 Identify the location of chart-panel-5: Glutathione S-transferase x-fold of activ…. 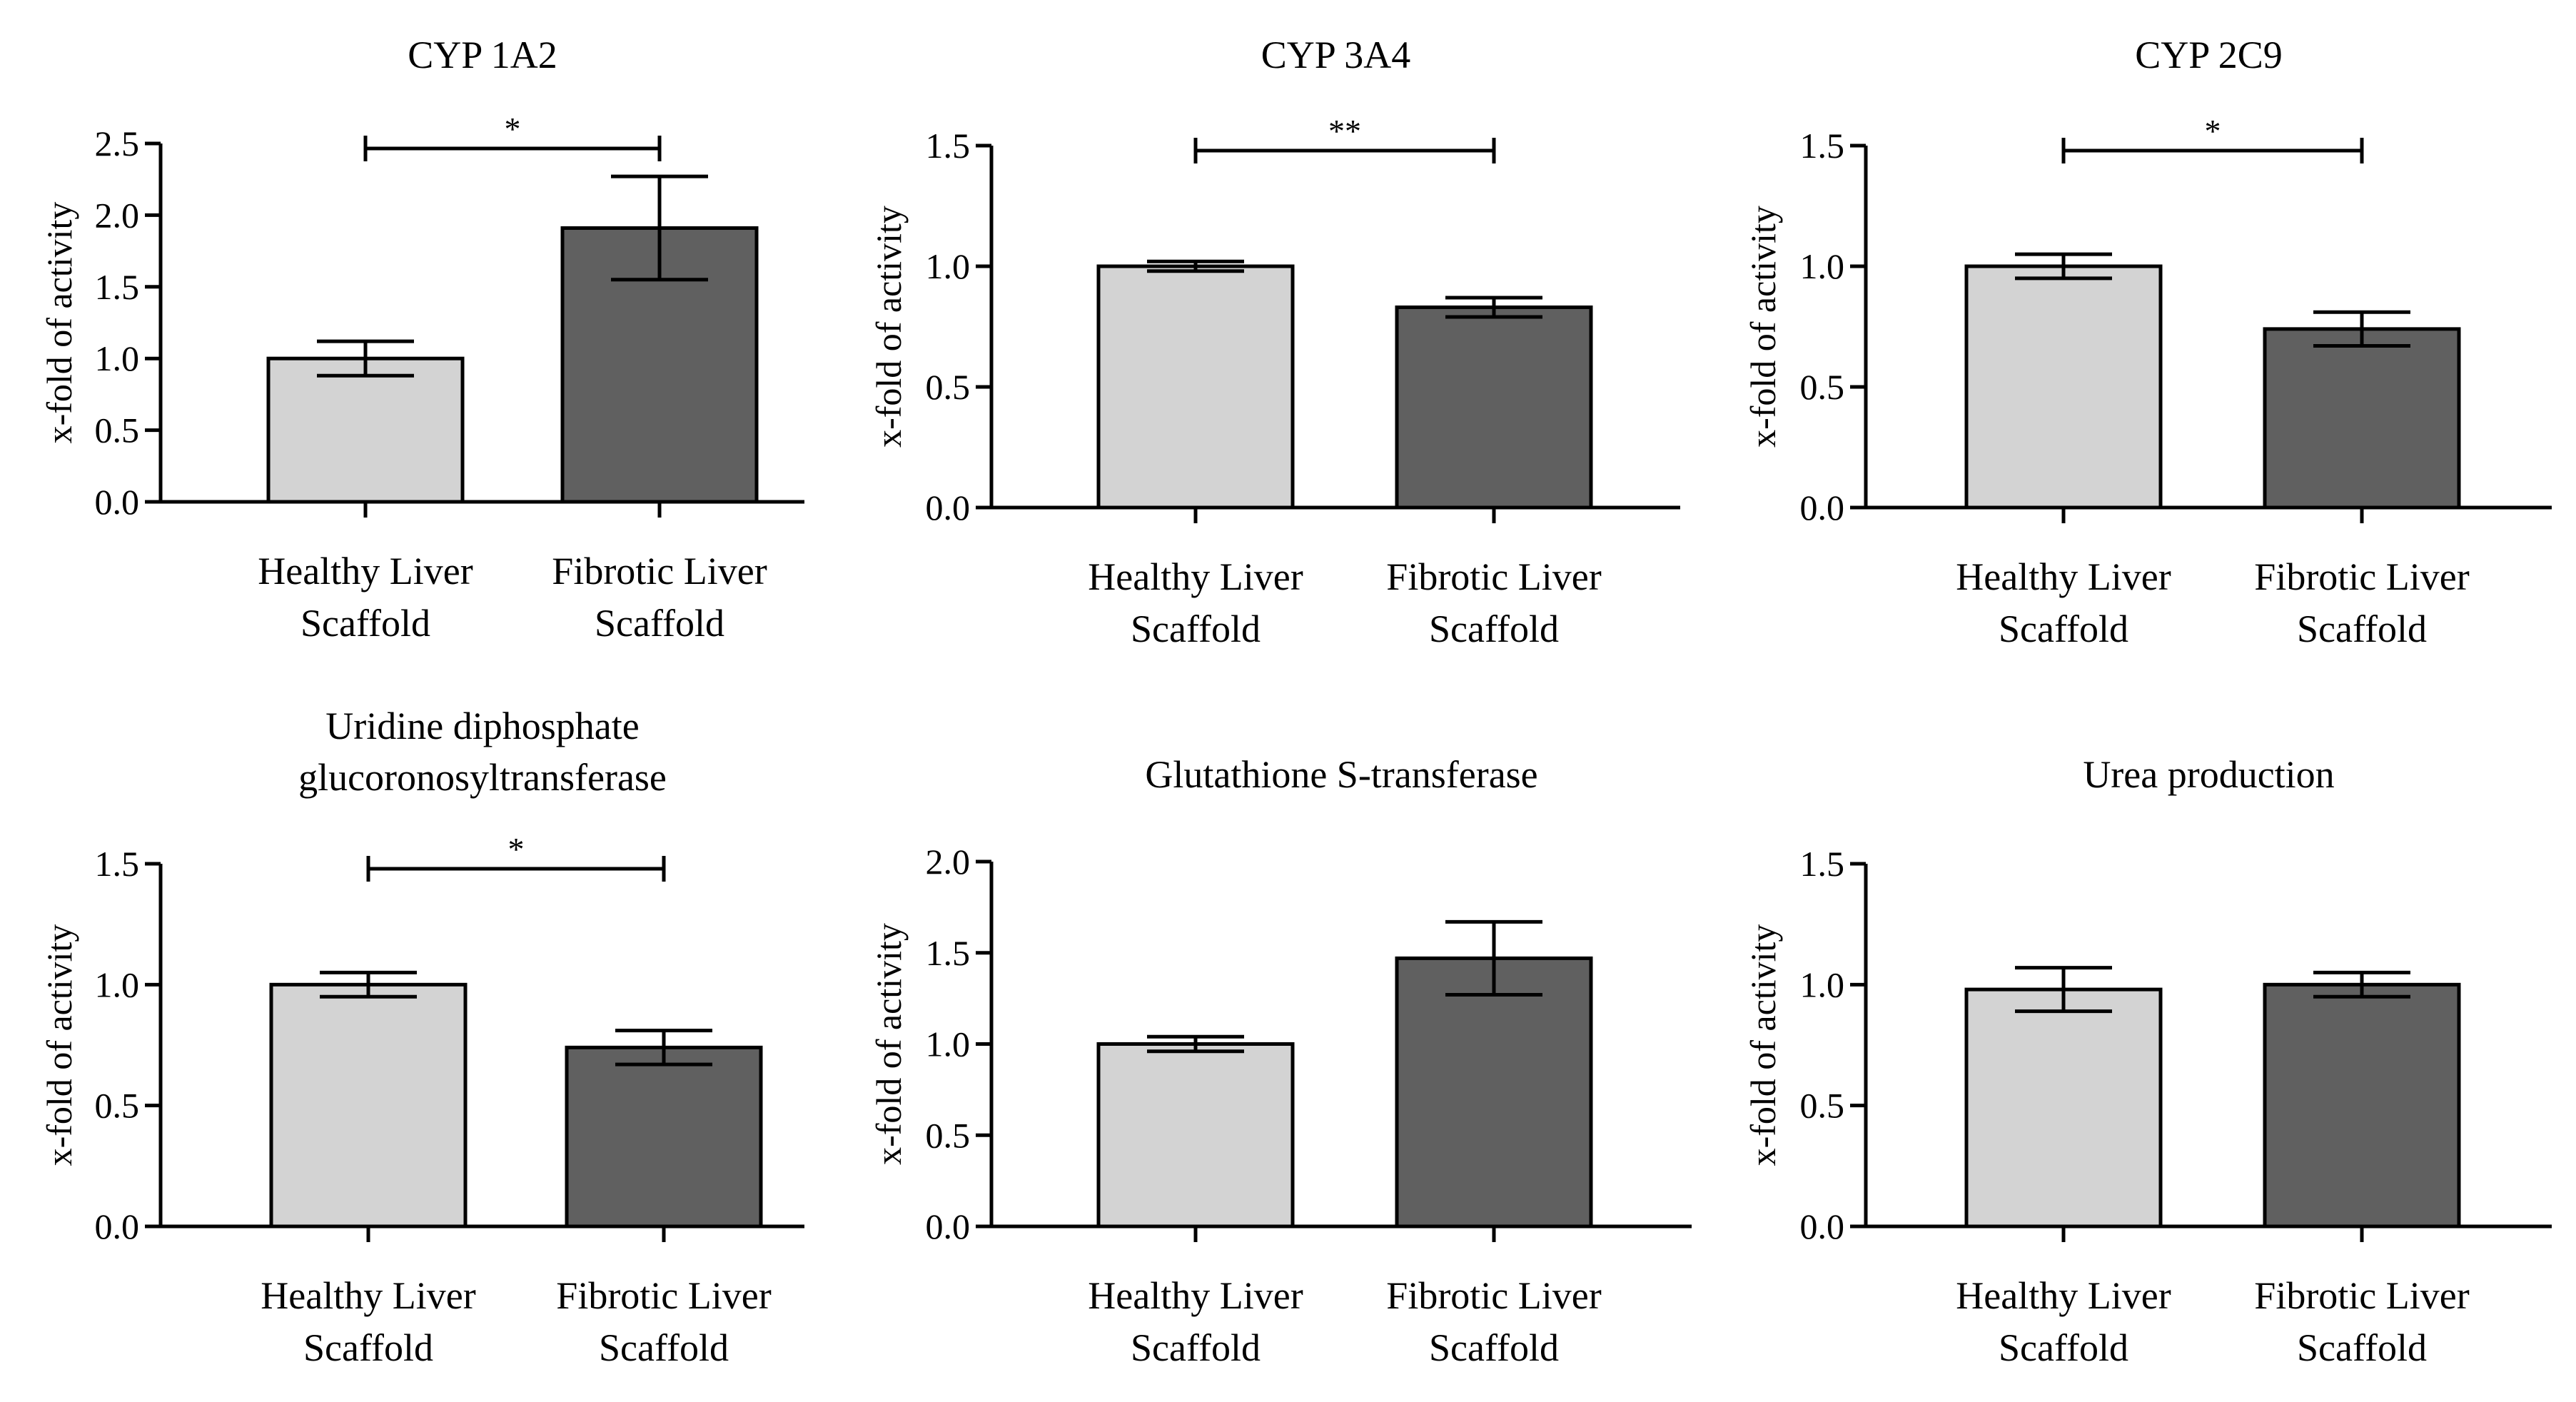
(1280, 1061).